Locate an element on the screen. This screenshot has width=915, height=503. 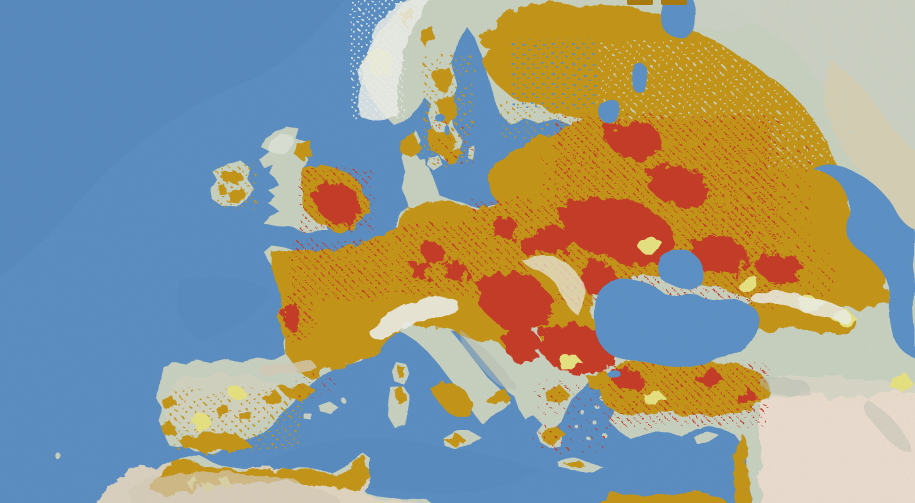
cropped-map-control is located at coordinates (657, 2).